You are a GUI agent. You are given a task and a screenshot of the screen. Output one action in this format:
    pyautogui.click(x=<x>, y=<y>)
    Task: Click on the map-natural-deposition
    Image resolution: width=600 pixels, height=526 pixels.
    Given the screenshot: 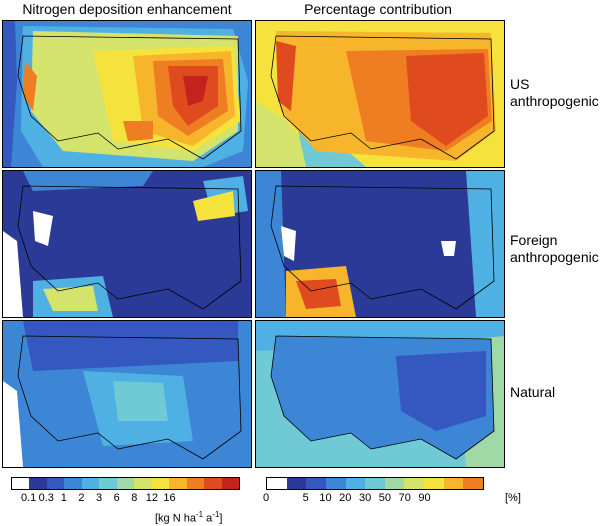 What is the action you would take?
    pyautogui.click(x=127, y=394)
    